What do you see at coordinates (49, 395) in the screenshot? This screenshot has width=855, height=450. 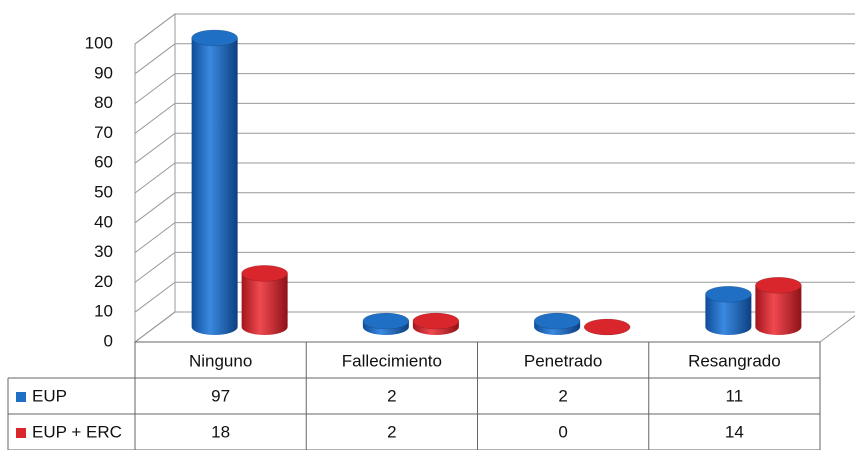 I see `legend-label: EUP` at bounding box center [49, 395].